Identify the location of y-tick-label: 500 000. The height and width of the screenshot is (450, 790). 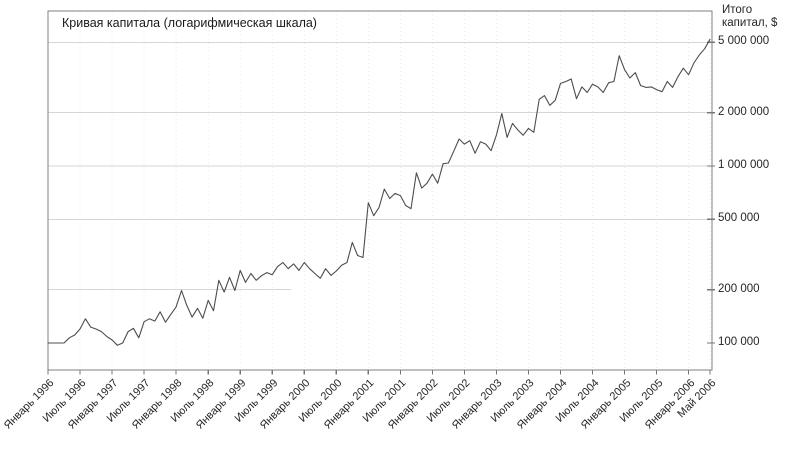
(739, 218).